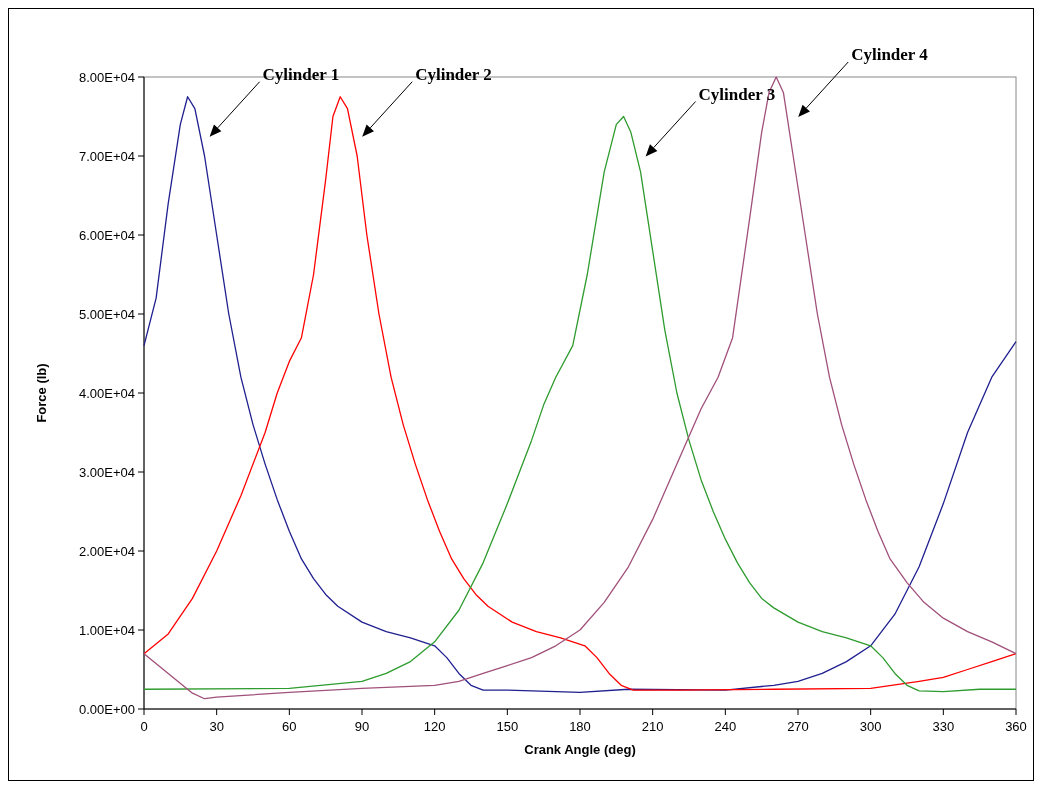  I want to click on y-tick-label: 3.00E+04, so click(106, 472).